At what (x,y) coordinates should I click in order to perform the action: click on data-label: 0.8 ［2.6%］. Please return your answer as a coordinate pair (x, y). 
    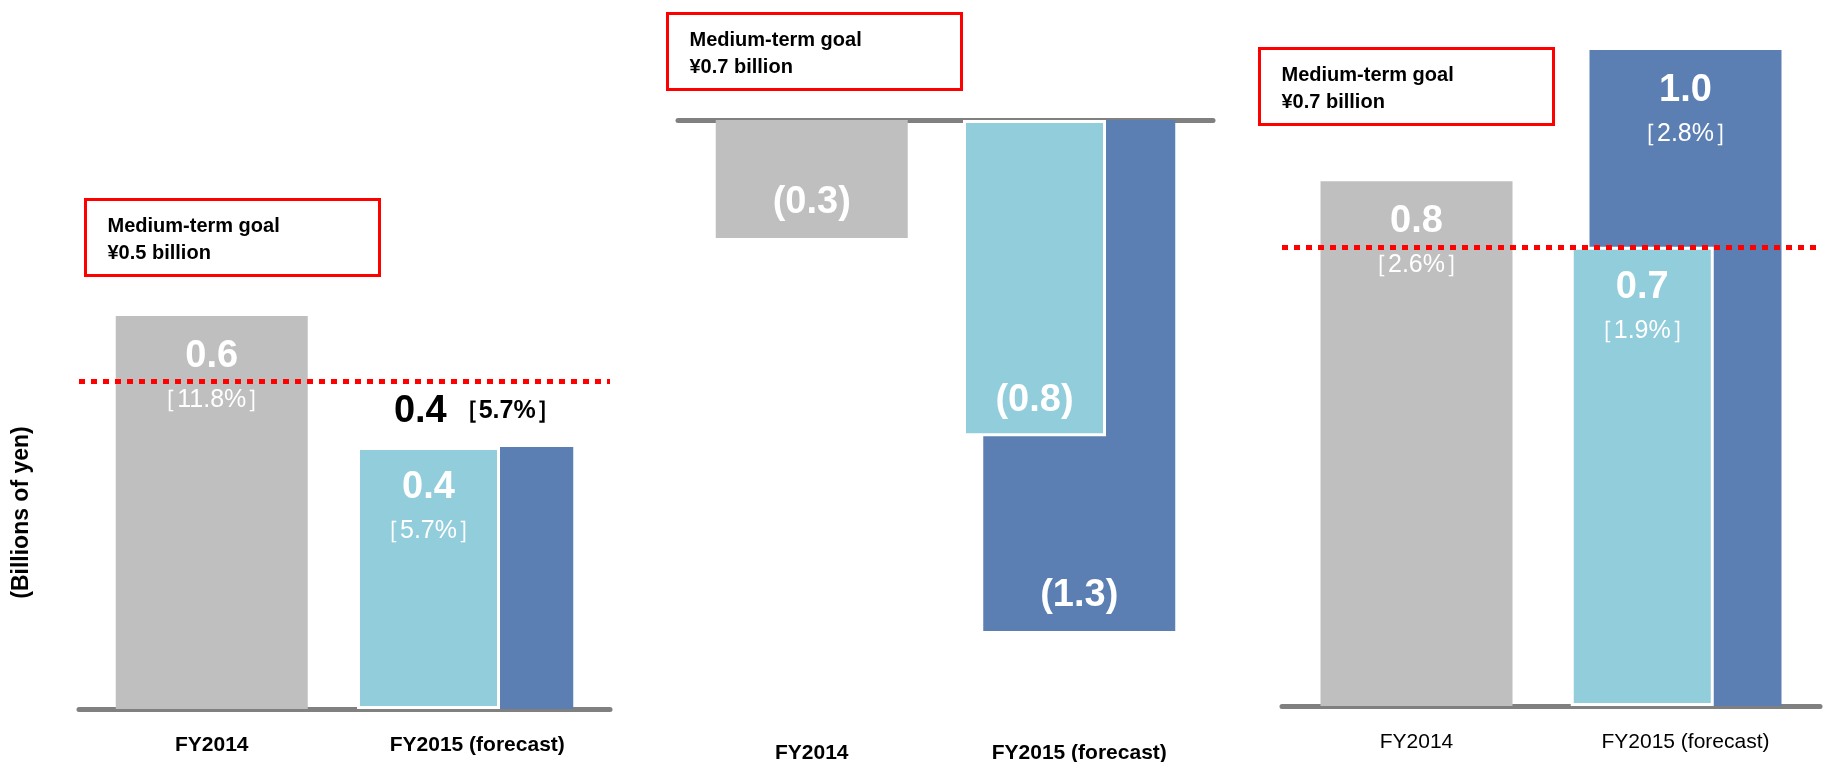
    Looking at the image, I should click on (1416, 238).